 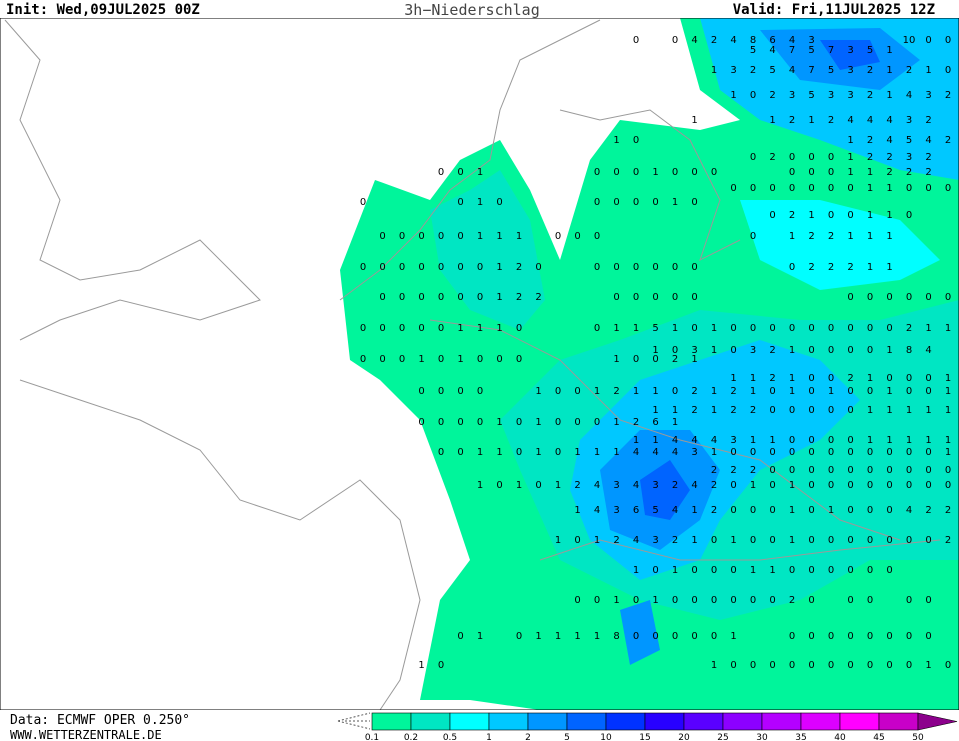 What do you see at coordinates (528, 737) in the screenshot?
I see `colorbar-label: 2` at bounding box center [528, 737].